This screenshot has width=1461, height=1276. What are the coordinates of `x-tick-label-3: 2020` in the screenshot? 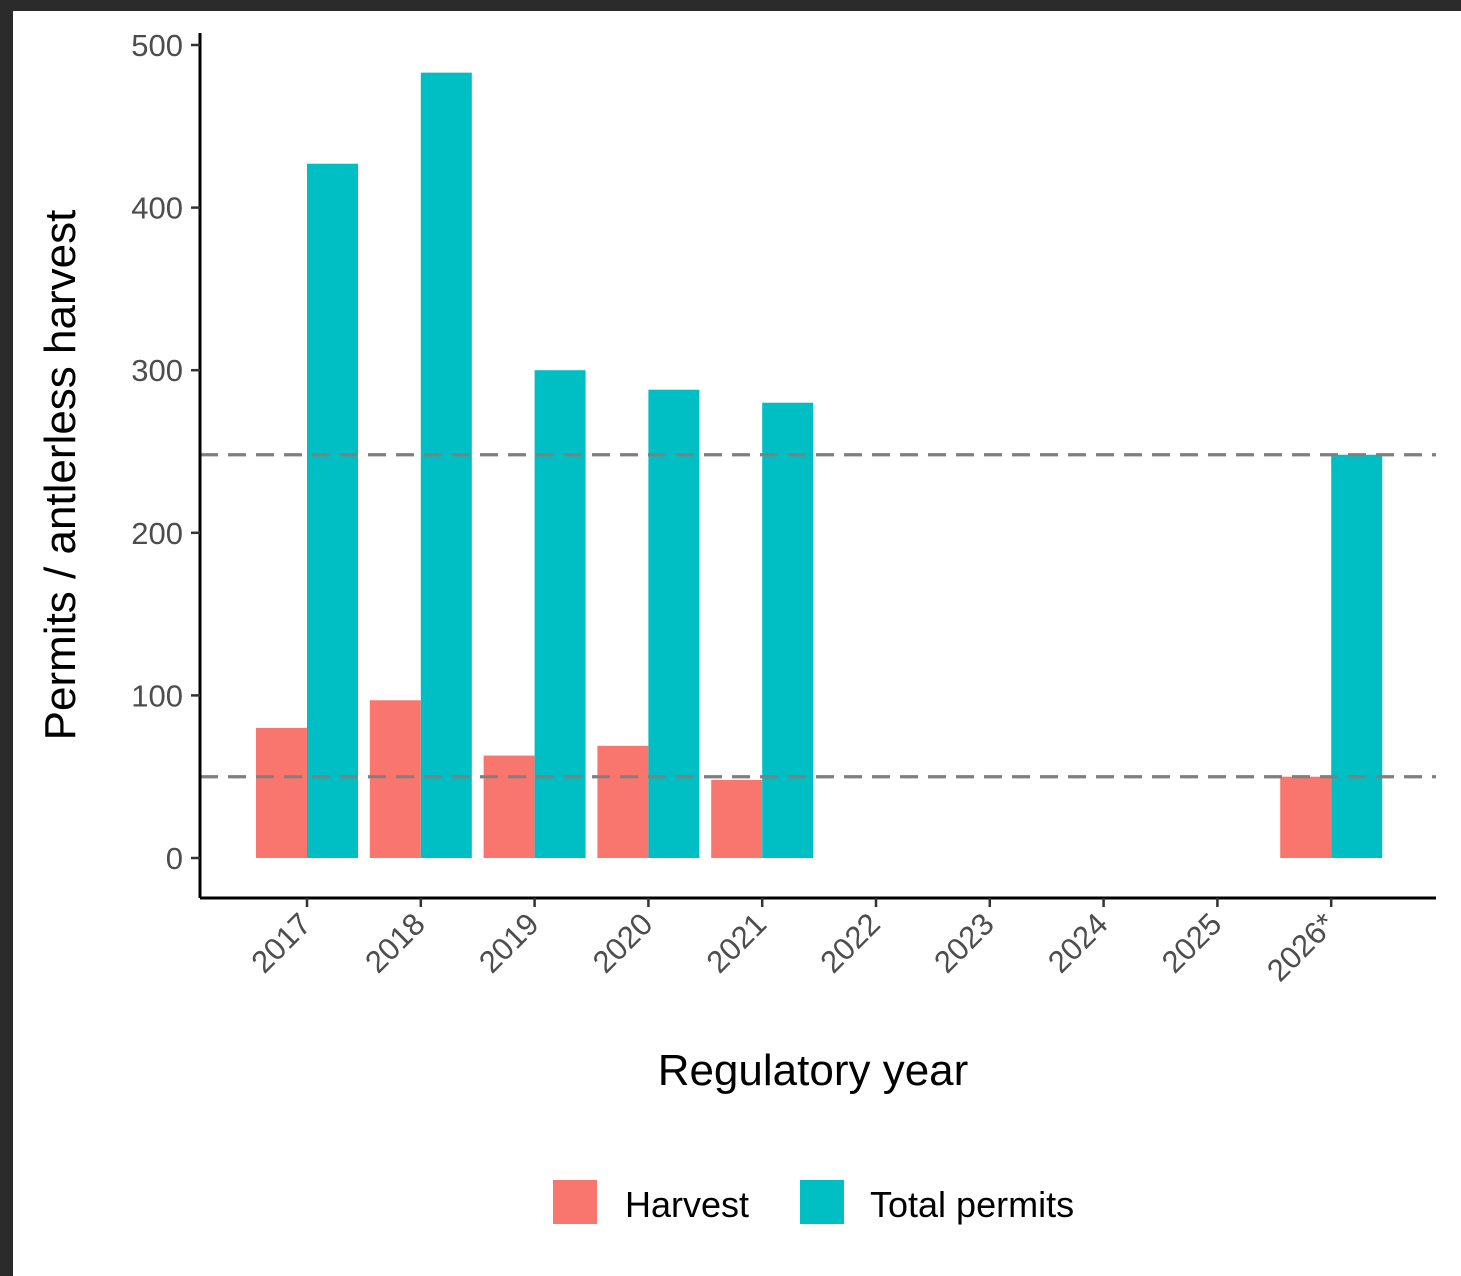 It's located at (623, 943).